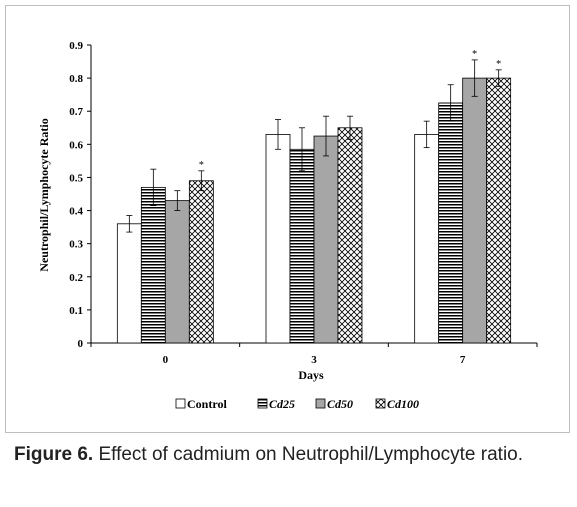 Image resolution: width=577 pixels, height=507 pixels. What do you see at coordinates (340, 404) in the screenshot?
I see `legend-label: Cd50` at bounding box center [340, 404].